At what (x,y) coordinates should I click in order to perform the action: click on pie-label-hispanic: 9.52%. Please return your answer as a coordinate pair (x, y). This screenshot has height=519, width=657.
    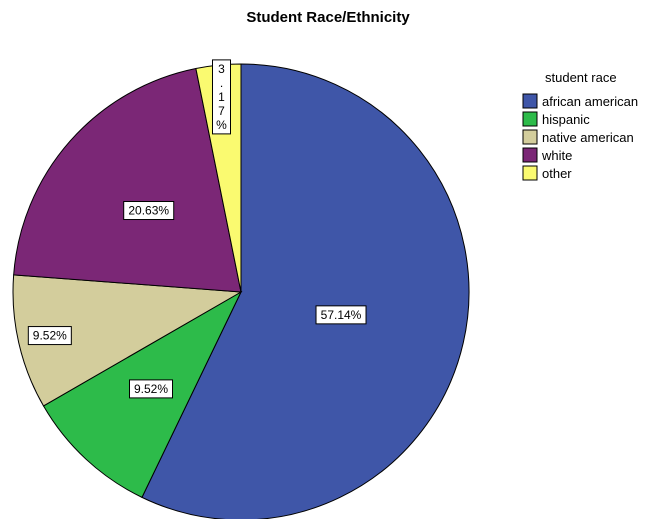
    Looking at the image, I should click on (151, 389).